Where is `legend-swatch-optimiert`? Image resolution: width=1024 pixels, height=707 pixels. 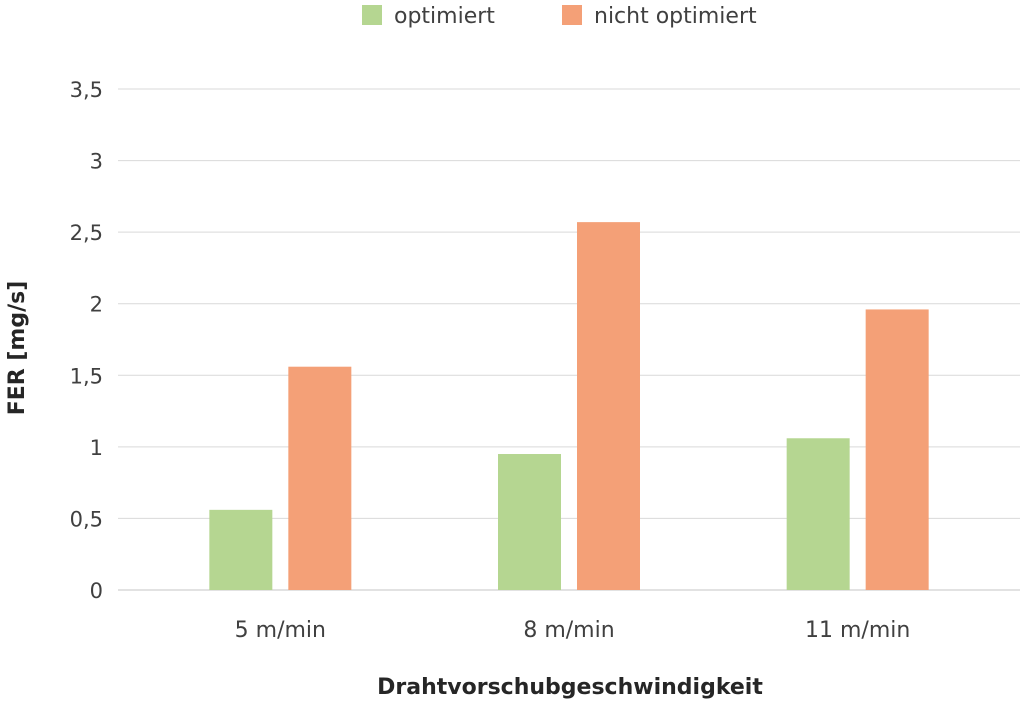 legend-swatch-optimiert is located at coordinates (372, 15).